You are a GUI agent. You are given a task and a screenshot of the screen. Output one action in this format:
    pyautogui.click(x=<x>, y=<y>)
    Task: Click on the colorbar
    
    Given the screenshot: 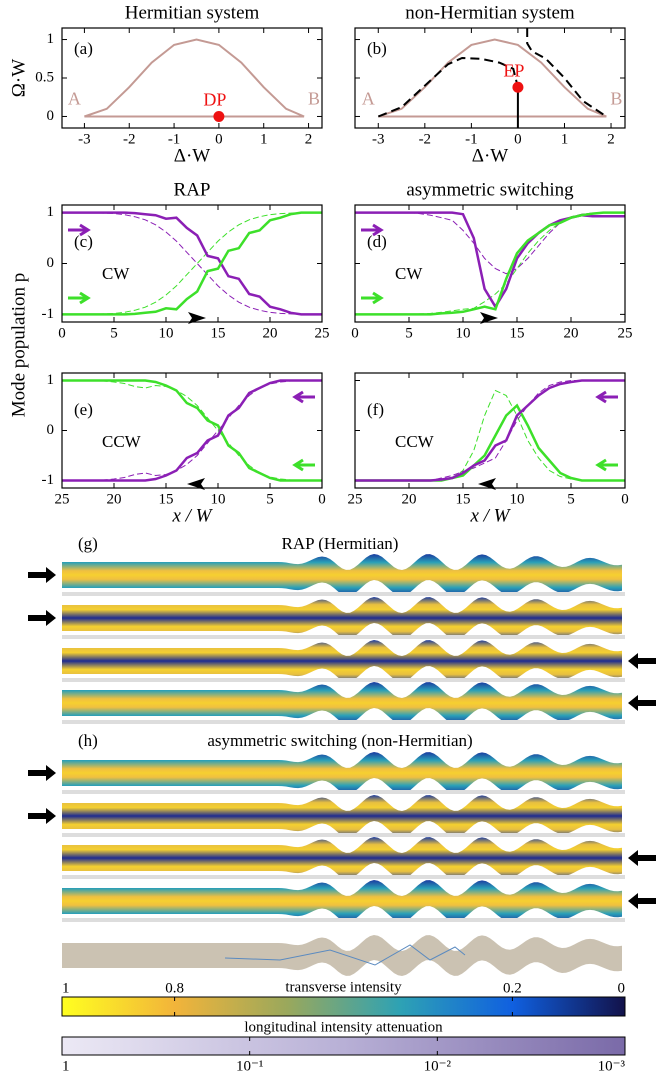 What is the action you would take?
    pyautogui.click(x=343, y=1046)
    